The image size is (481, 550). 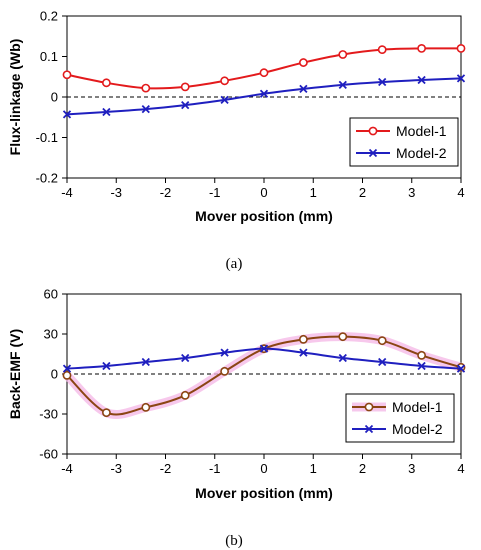 What do you see at coordinates (234, 264) in the screenshot?
I see `figure-caption: (a)` at bounding box center [234, 264].